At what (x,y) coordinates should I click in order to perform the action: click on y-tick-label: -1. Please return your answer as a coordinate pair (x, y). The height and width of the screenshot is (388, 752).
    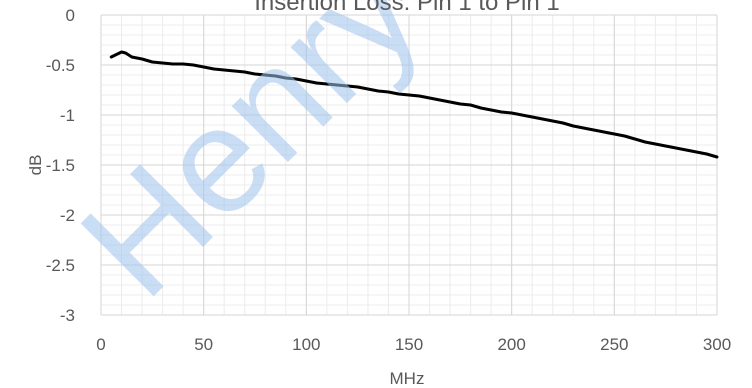
    Looking at the image, I should click on (67, 115).